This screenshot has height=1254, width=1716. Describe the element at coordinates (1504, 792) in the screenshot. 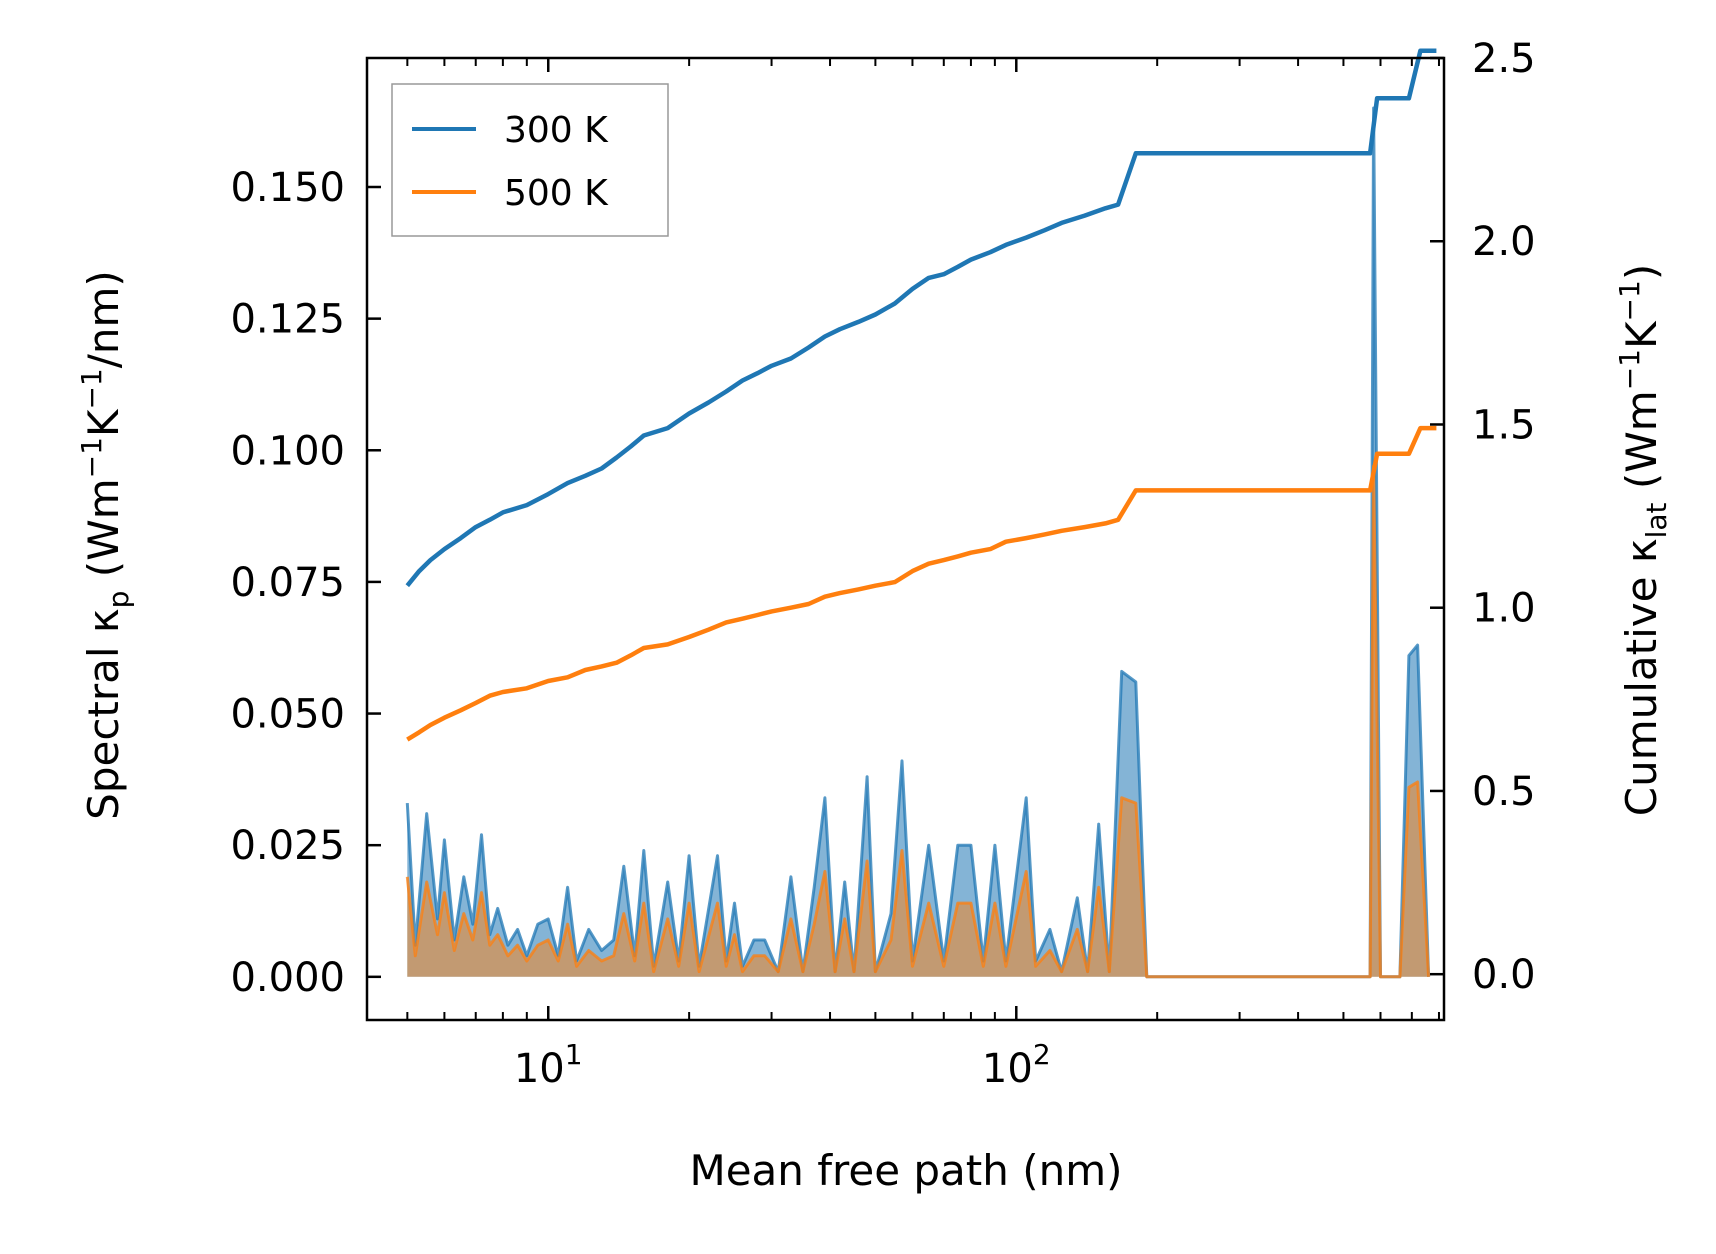

I see `y-right-tick-label: 0.5` at that location.